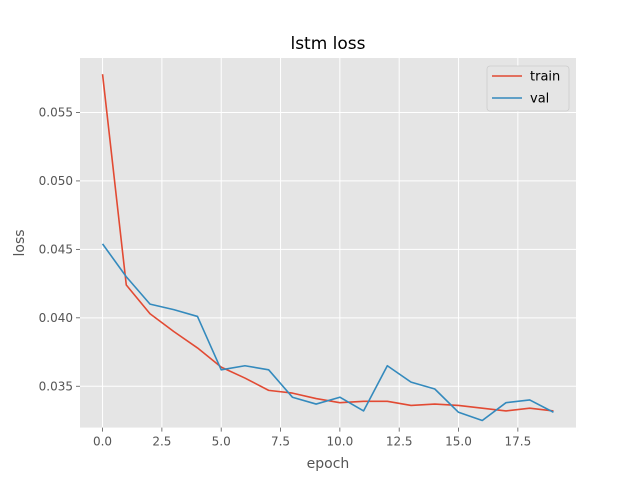 The image size is (640, 480). What do you see at coordinates (56, 112) in the screenshot?
I see `y-tick-label: 0.055` at bounding box center [56, 112].